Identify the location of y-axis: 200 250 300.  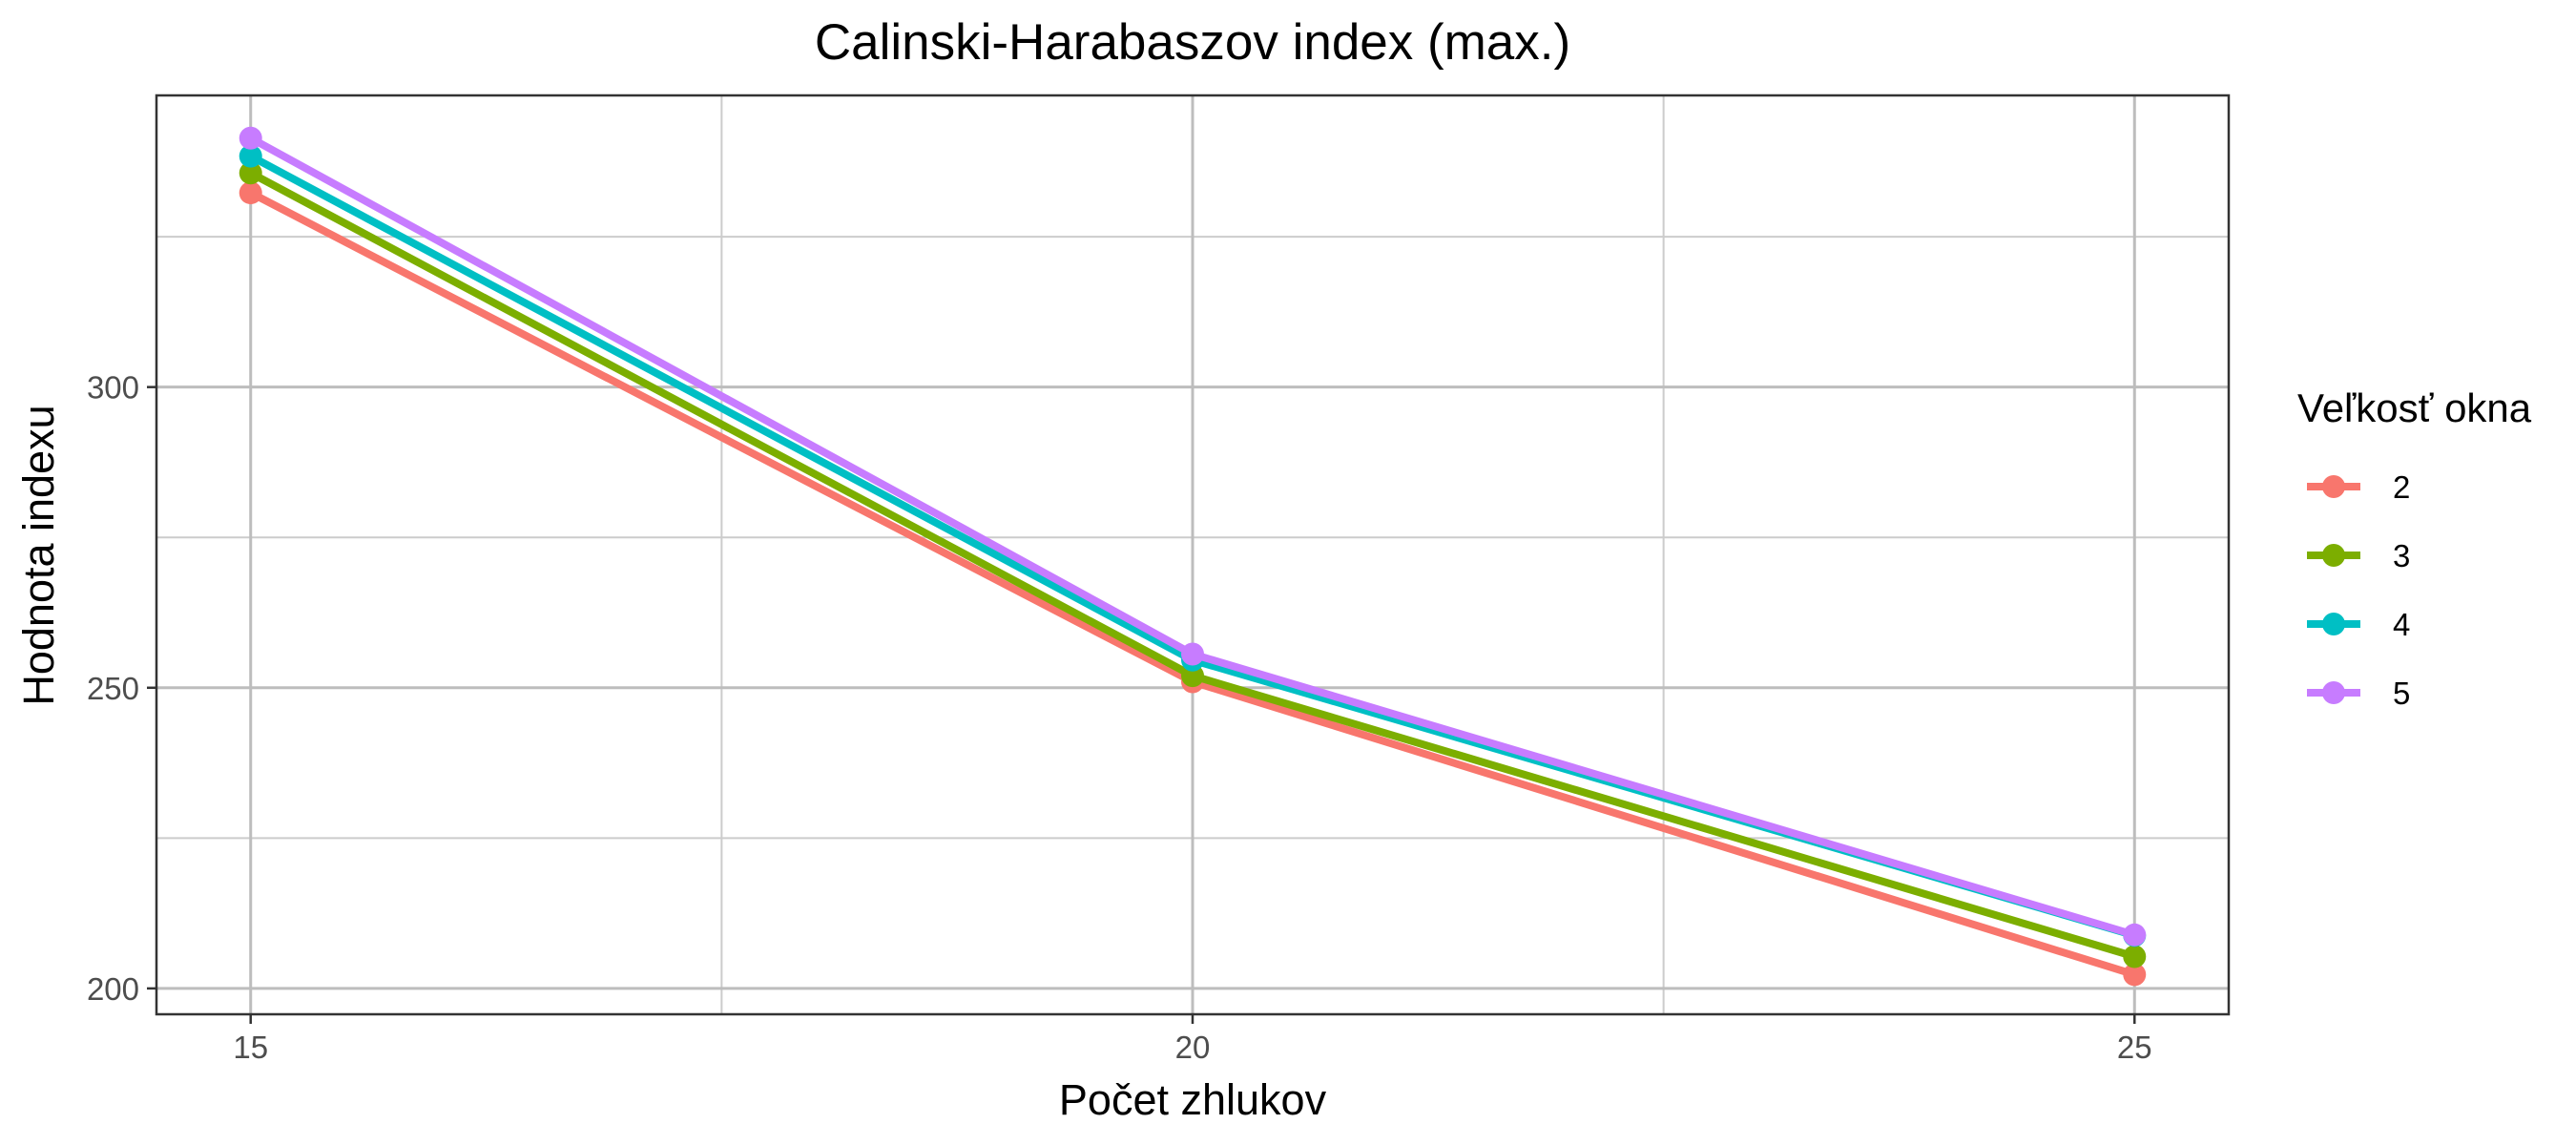
(121, 689).